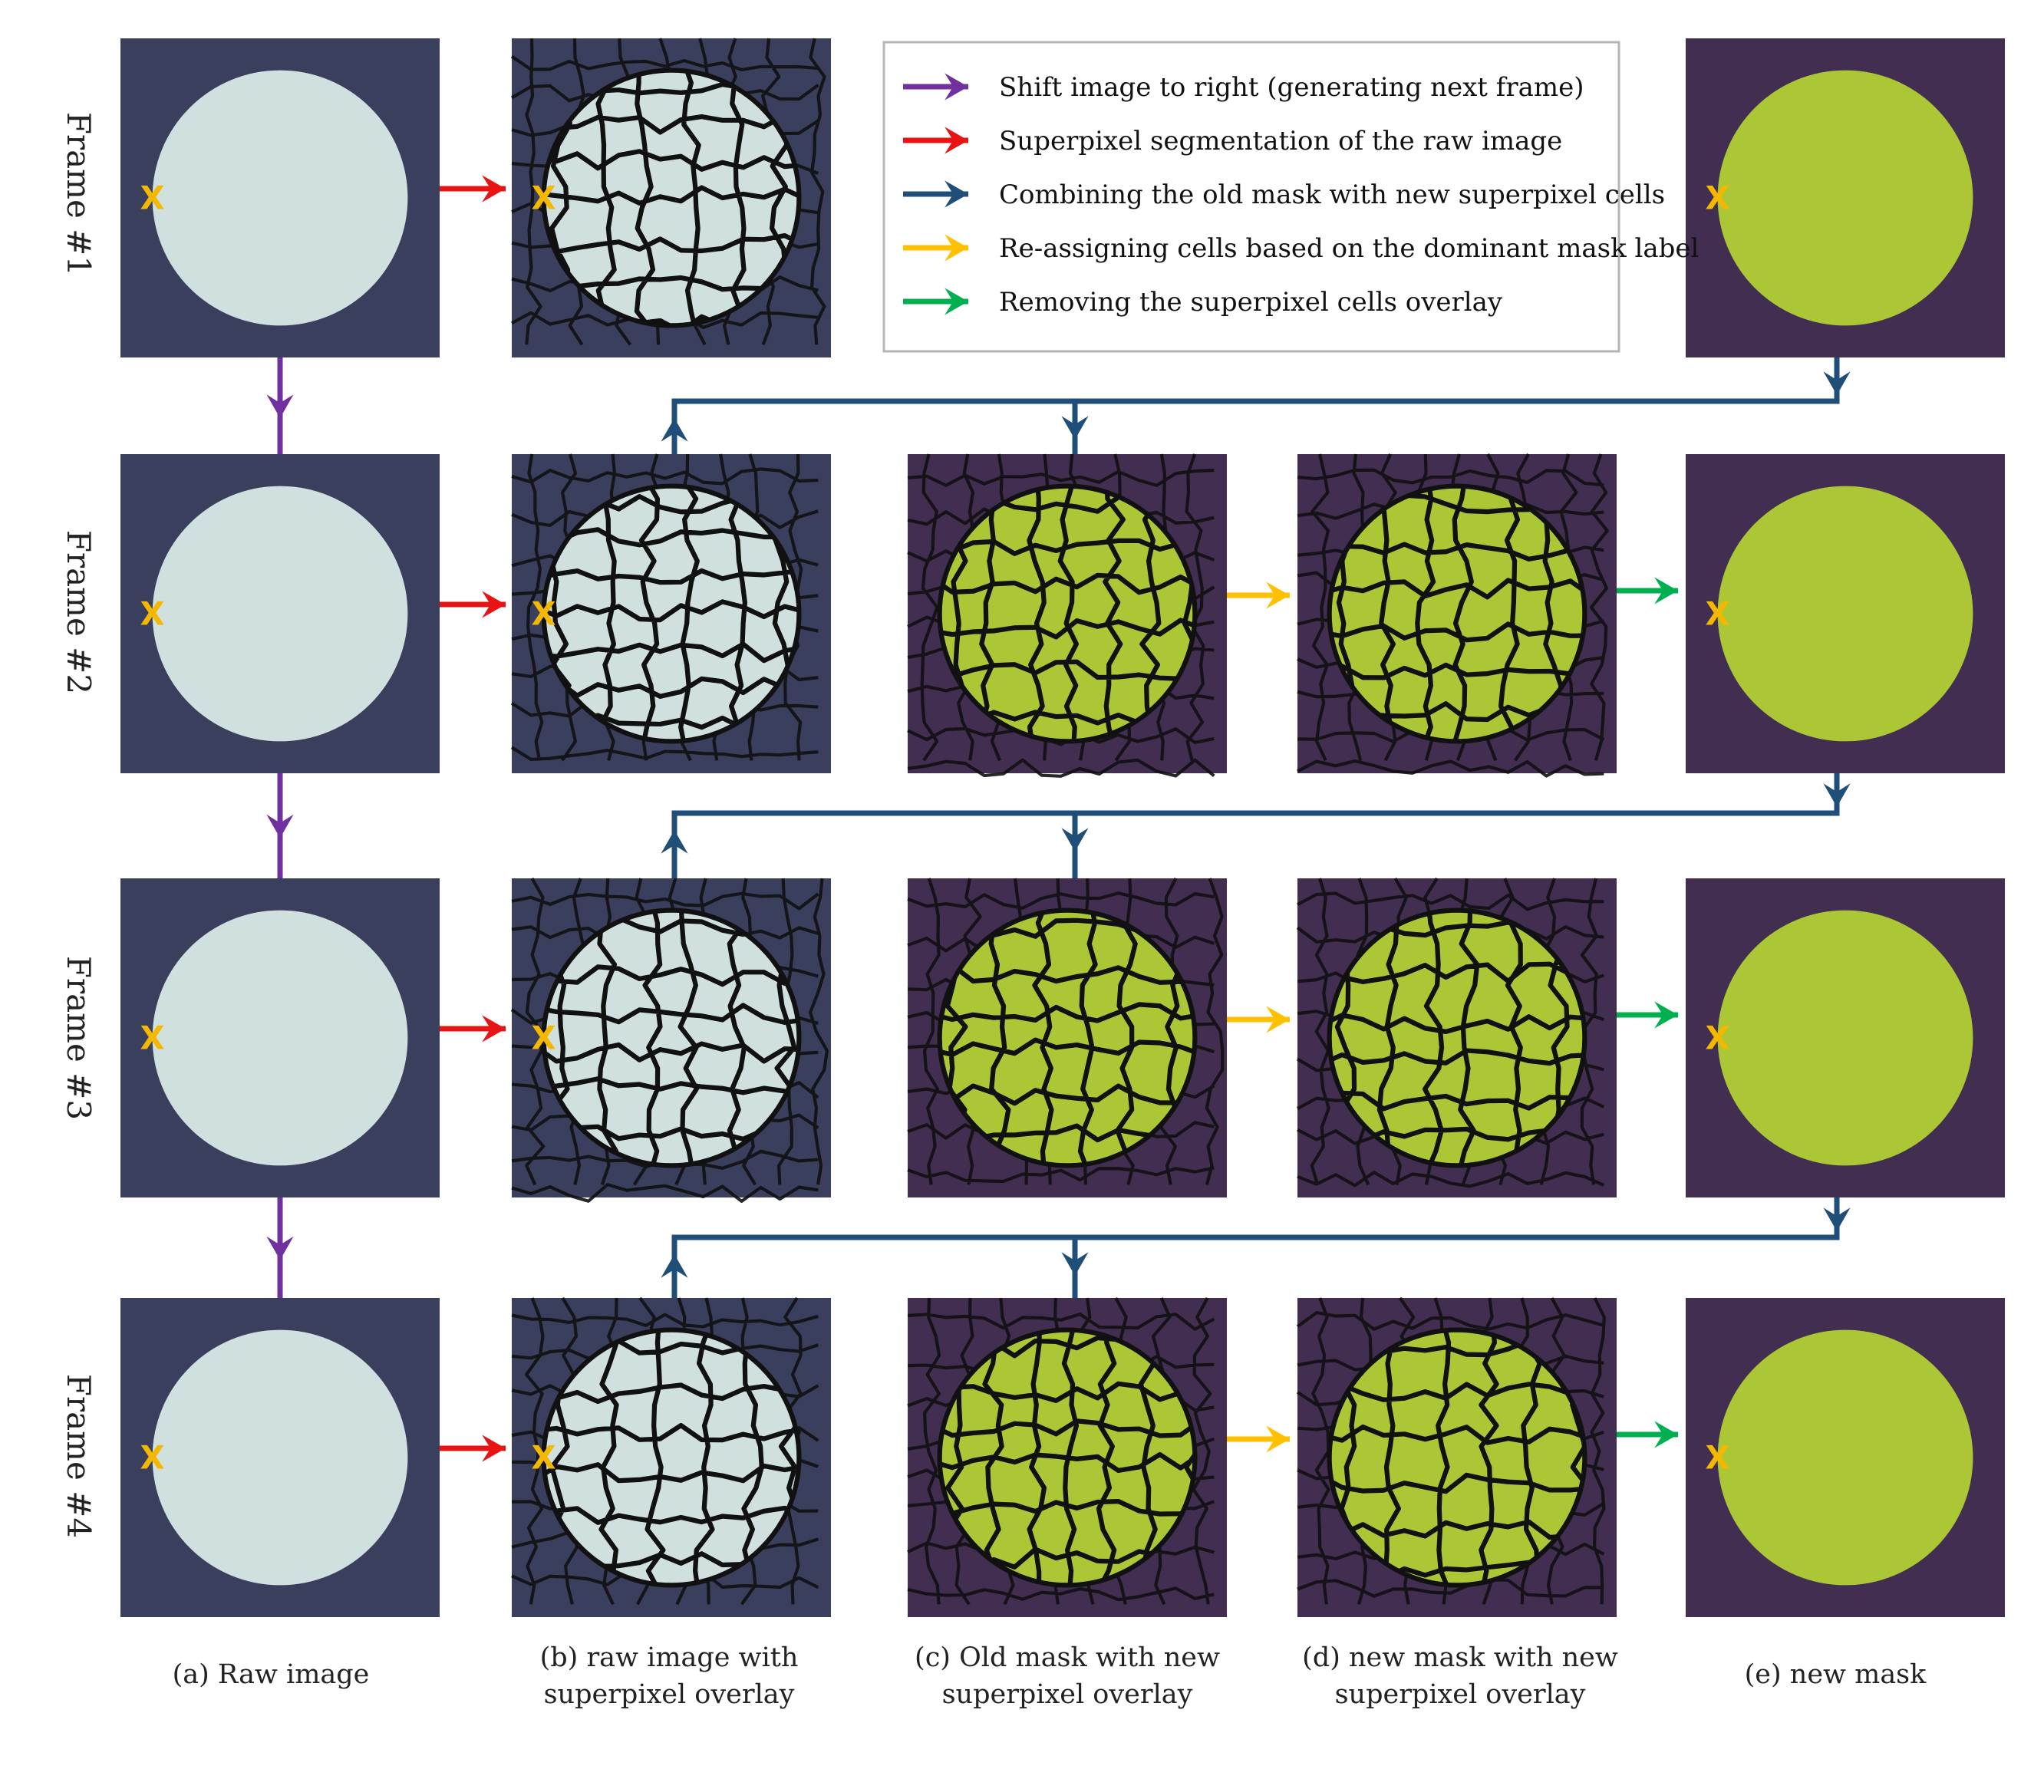 The height and width of the screenshot is (1792, 2044). What do you see at coordinates (1251, 302) in the screenshot?
I see `legend-text: Removing the superpixel cells overlay` at bounding box center [1251, 302].